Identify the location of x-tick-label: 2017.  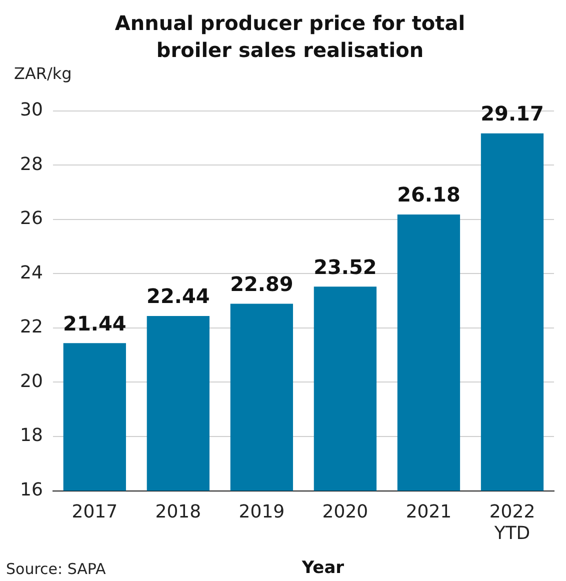
(95, 511).